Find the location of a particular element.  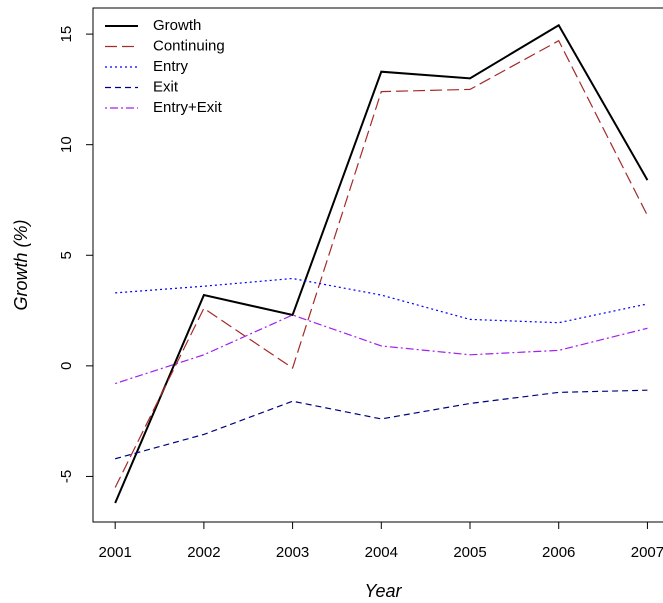

y-tick-label: 15 is located at coordinates (66, 34).